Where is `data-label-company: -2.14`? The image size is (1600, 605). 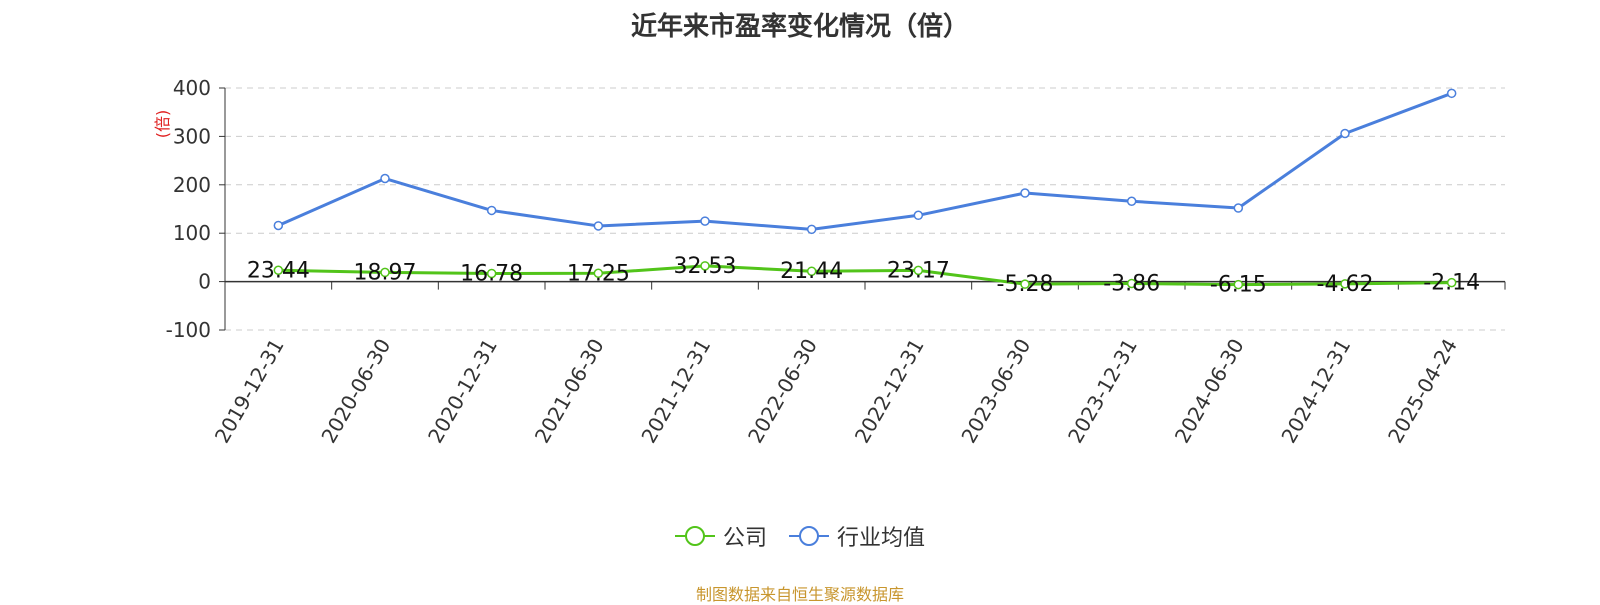
data-label-company: -2.14 is located at coordinates (1451, 283).